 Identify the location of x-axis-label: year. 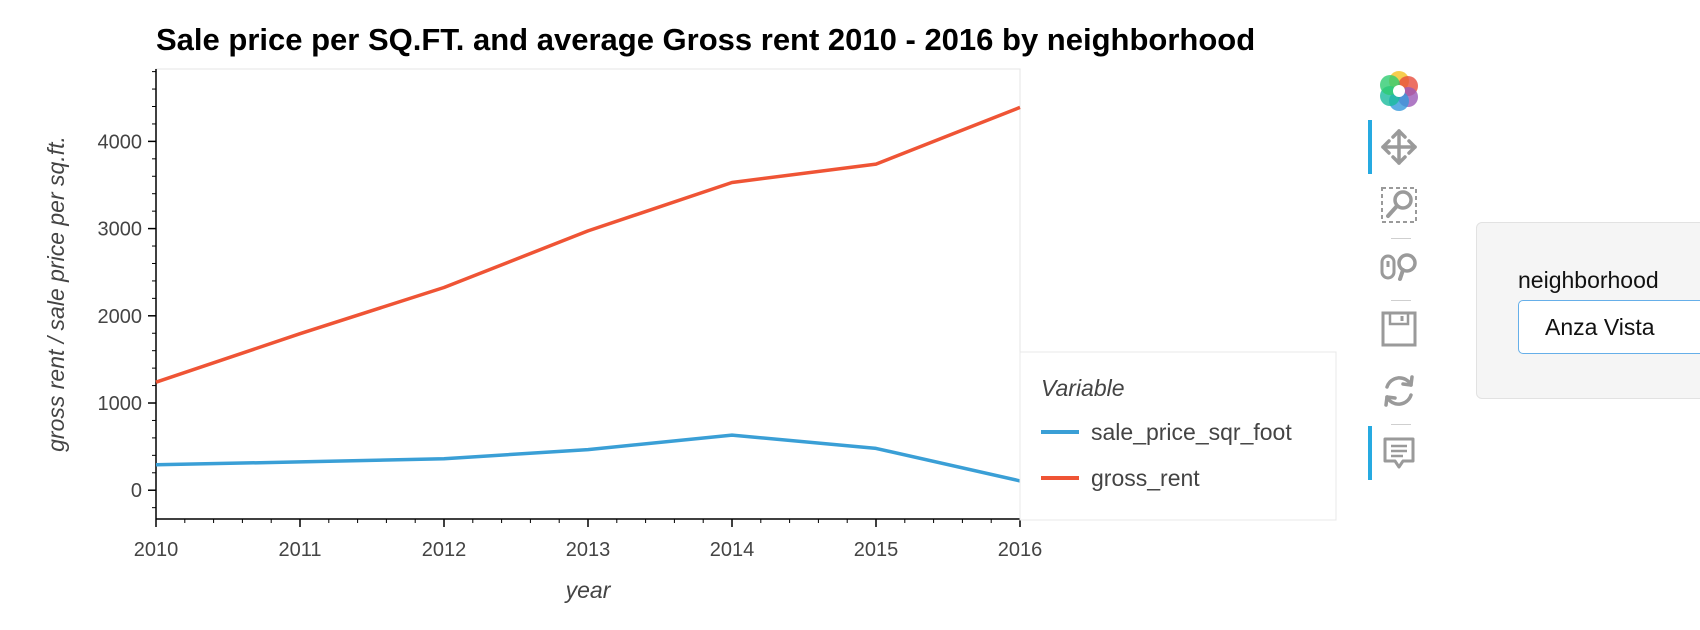
(588, 590).